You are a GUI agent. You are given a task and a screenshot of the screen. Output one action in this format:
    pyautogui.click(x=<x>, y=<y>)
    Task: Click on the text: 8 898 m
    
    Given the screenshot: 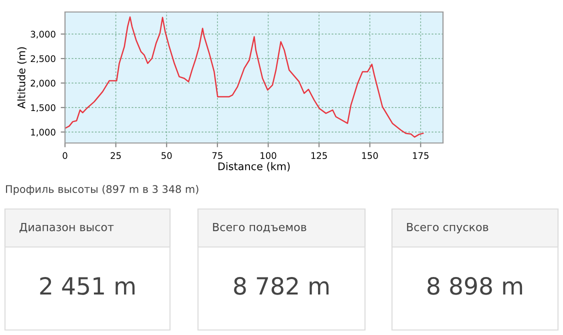 What is the action you would take?
    pyautogui.click(x=475, y=285)
    